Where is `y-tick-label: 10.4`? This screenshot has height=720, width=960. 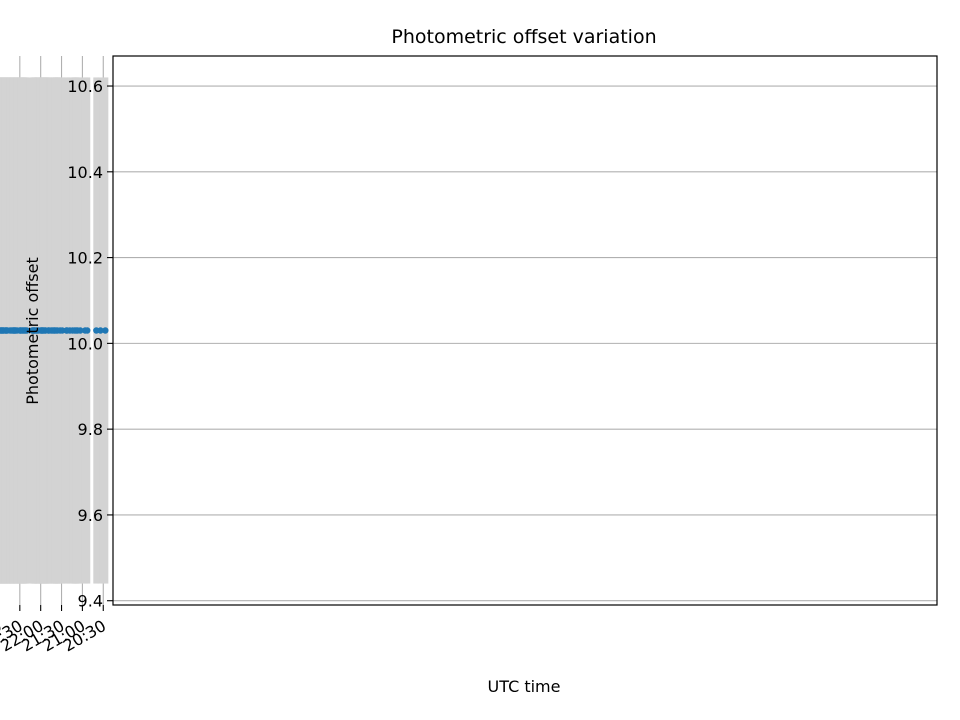 y-tick-label: 10.4 is located at coordinates (85, 172).